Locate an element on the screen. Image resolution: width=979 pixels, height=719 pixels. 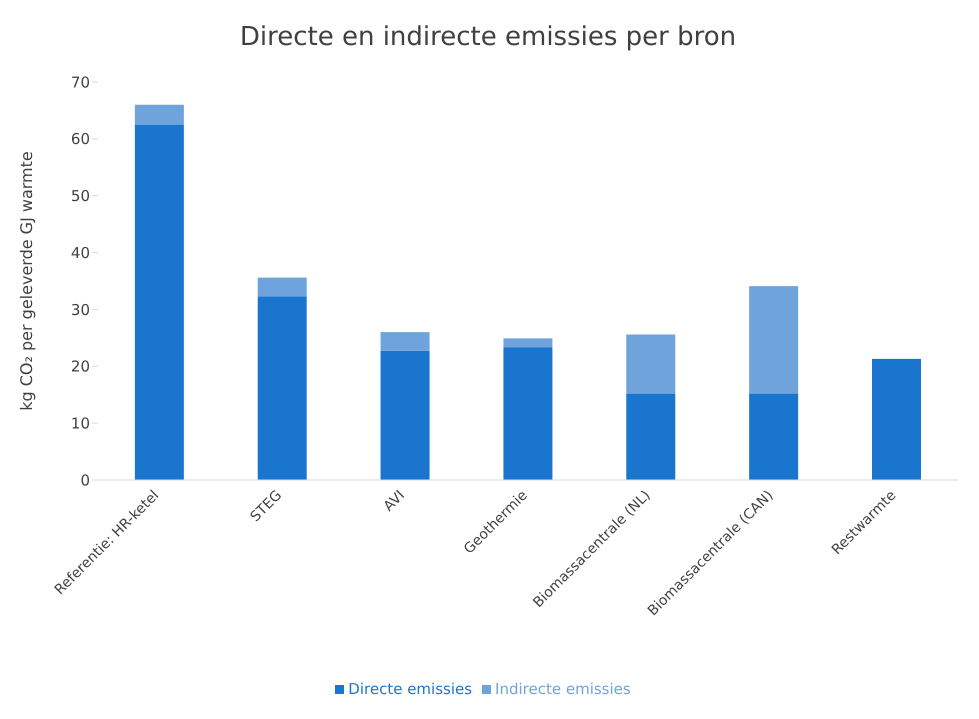
y-tick-label: 40 is located at coordinates (80, 253).